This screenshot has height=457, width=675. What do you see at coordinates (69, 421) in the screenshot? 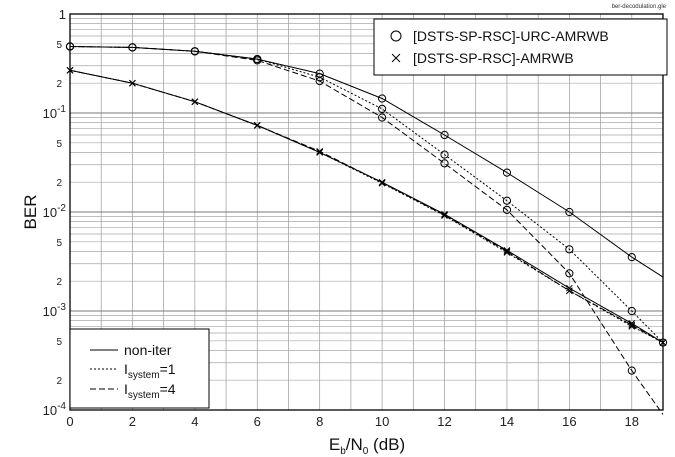
I see `x-tick-label: 0` at bounding box center [69, 421].